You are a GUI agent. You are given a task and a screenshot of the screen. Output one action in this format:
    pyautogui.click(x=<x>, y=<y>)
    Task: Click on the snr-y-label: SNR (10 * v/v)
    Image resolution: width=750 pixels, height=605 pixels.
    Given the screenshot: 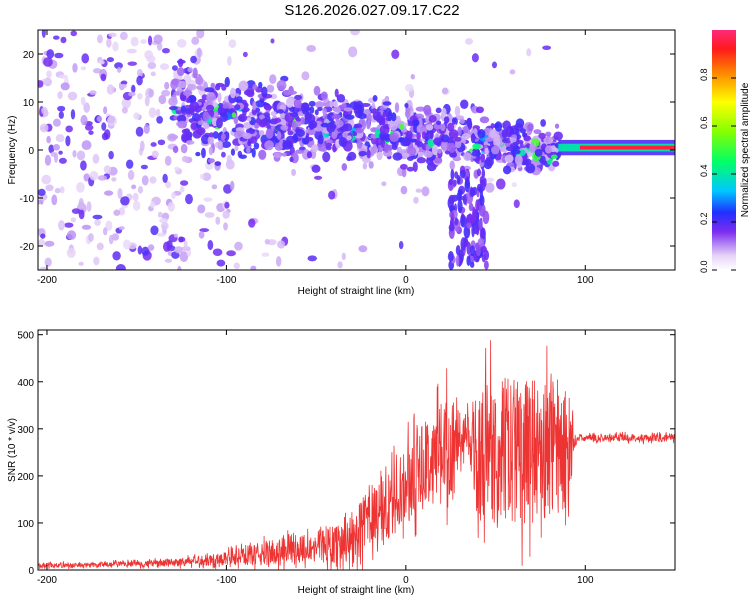 What is the action you would take?
    pyautogui.click(x=12, y=450)
    